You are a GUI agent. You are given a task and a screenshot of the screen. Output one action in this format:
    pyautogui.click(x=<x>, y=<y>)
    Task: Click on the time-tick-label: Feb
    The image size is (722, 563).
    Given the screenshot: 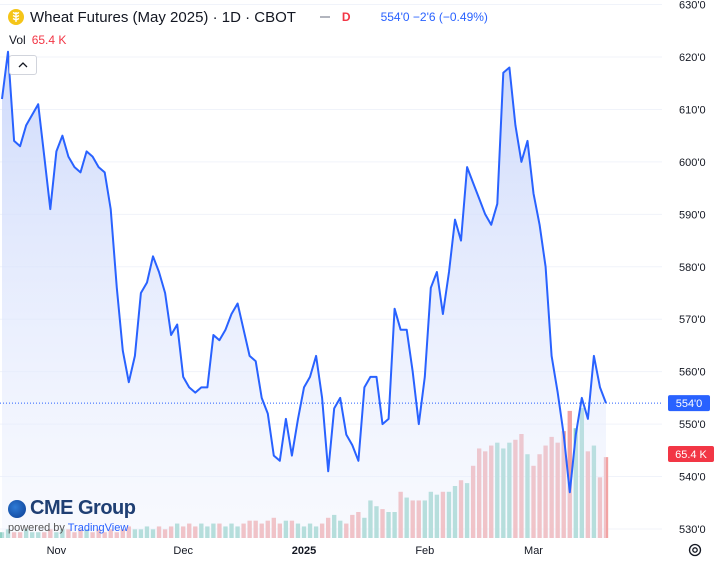 What is the action you would take?
    pyautogui.click(x=424, y=551)
    